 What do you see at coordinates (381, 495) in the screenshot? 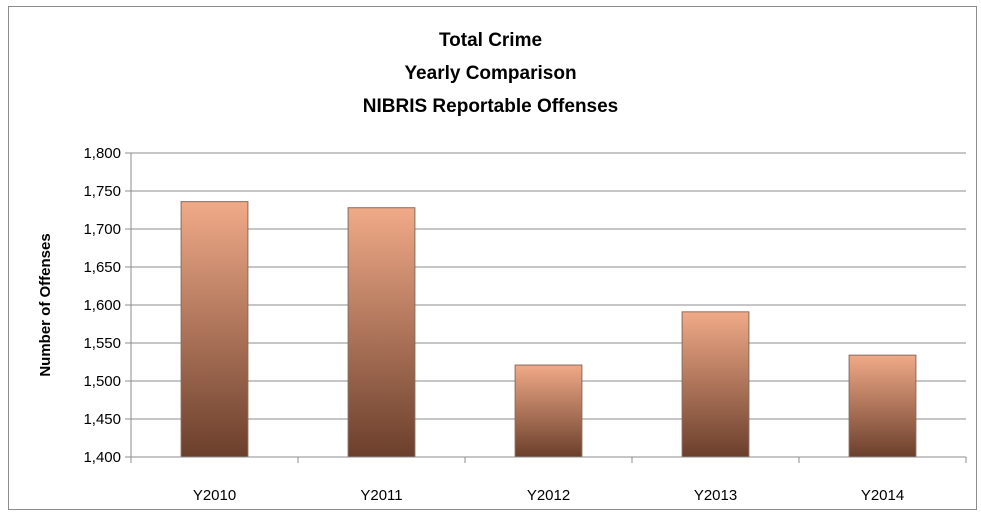
I see `x-tick-label: Y2011` at bounding box center [381, 495].